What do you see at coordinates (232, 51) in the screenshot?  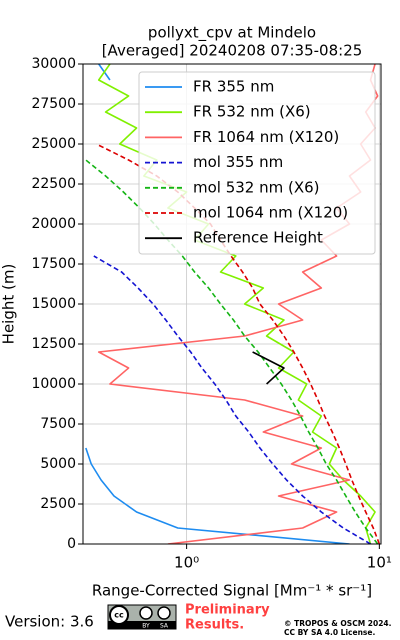 I see `chart-subtitle: [Averaged] 20240208 07:35-08:25` at bounding box center [232, 51].